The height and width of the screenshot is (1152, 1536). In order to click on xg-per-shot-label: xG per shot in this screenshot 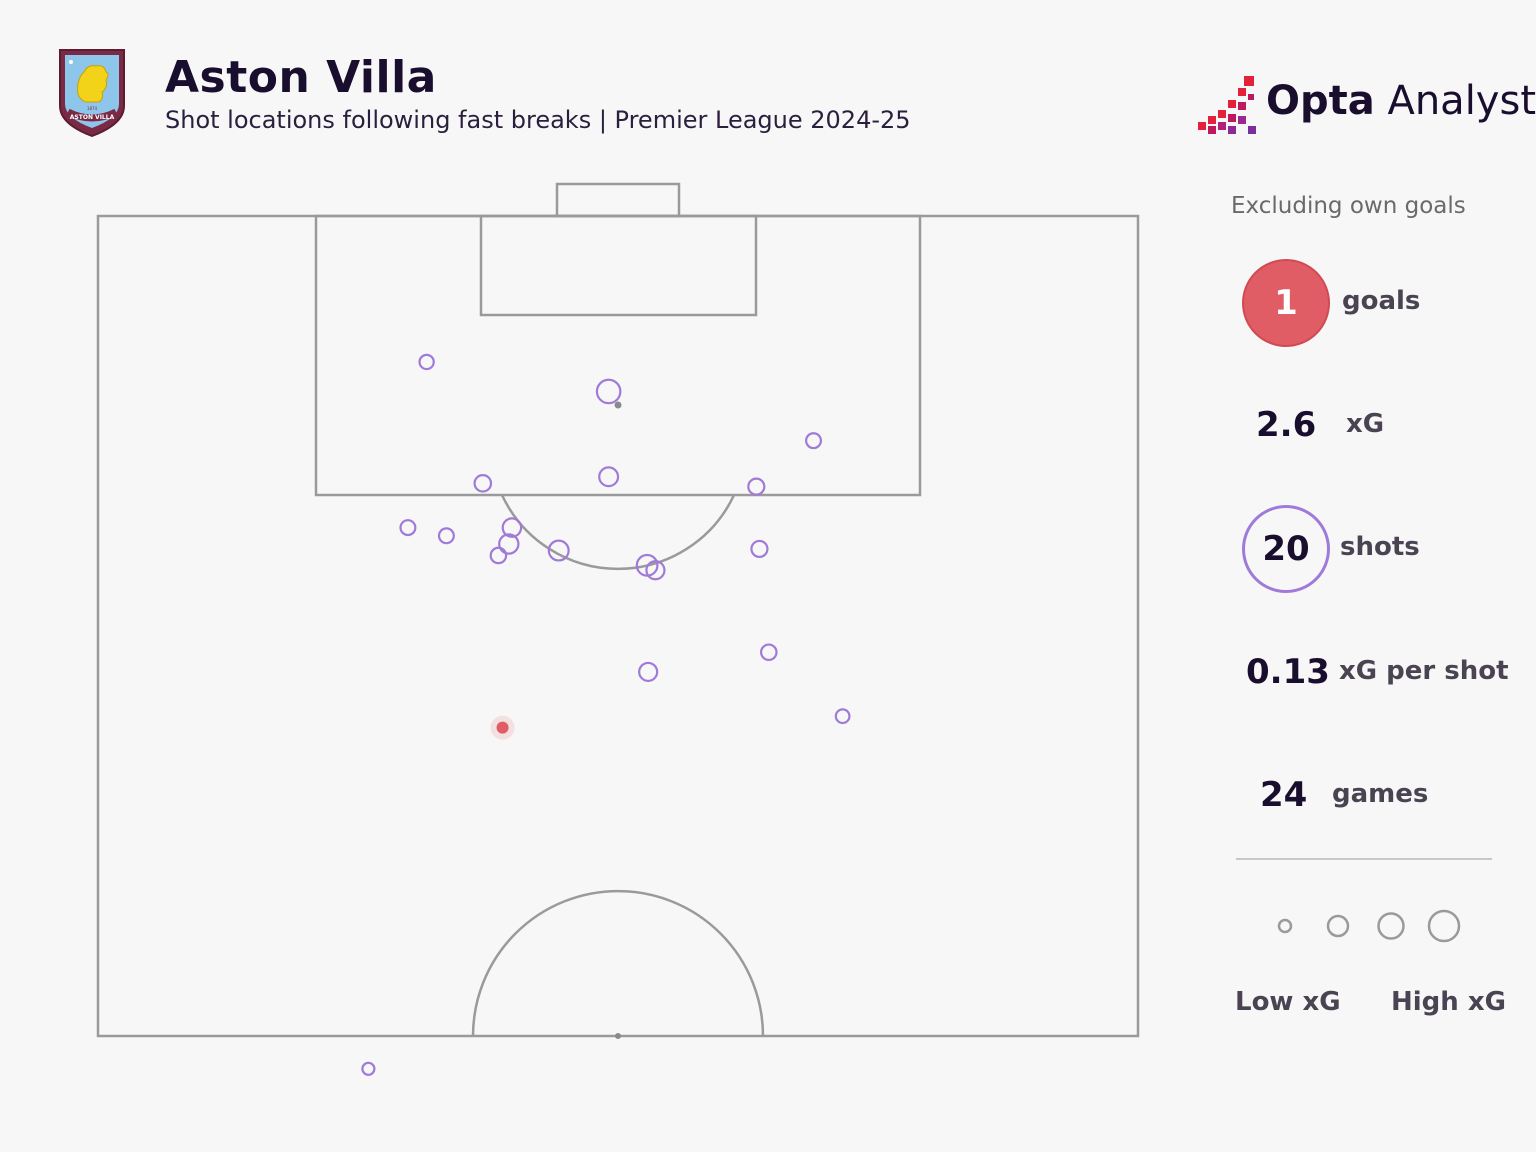, I will do `click(1424, 671)`.